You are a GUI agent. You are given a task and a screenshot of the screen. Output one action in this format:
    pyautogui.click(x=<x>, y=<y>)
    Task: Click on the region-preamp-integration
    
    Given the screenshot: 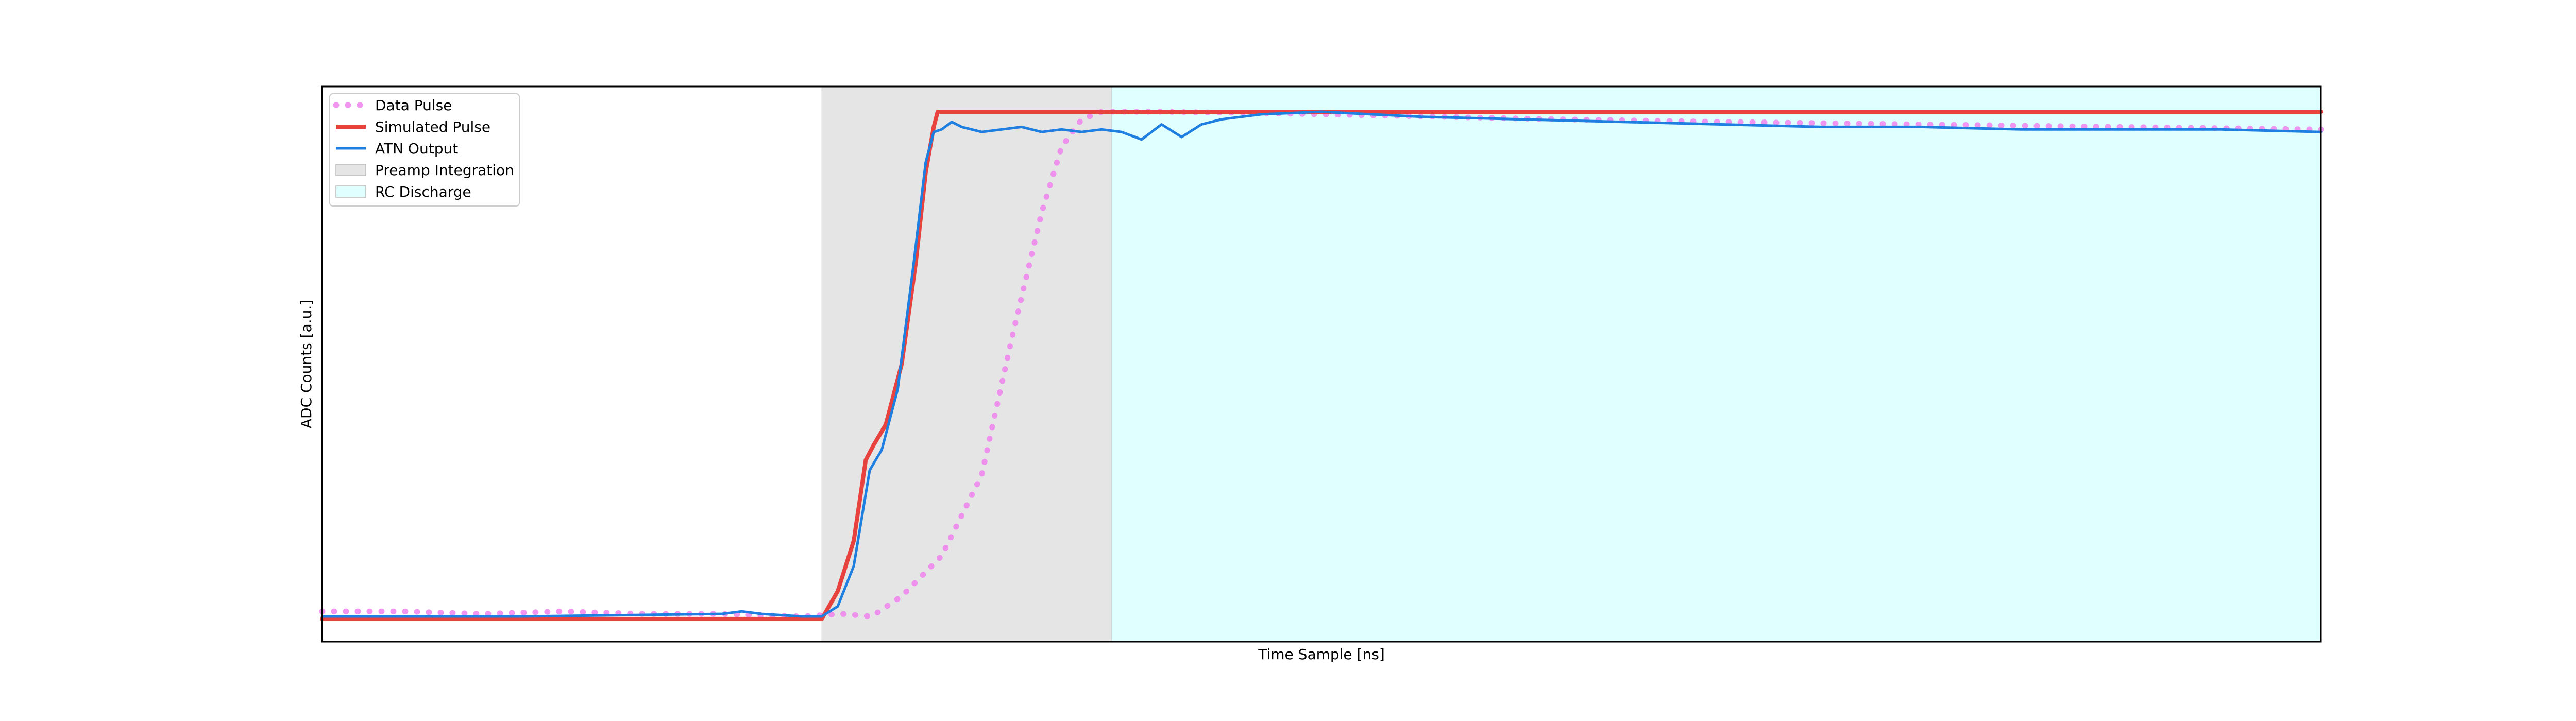 What is the action you would take?
    pyautogui.click(x=966, y=364)
    